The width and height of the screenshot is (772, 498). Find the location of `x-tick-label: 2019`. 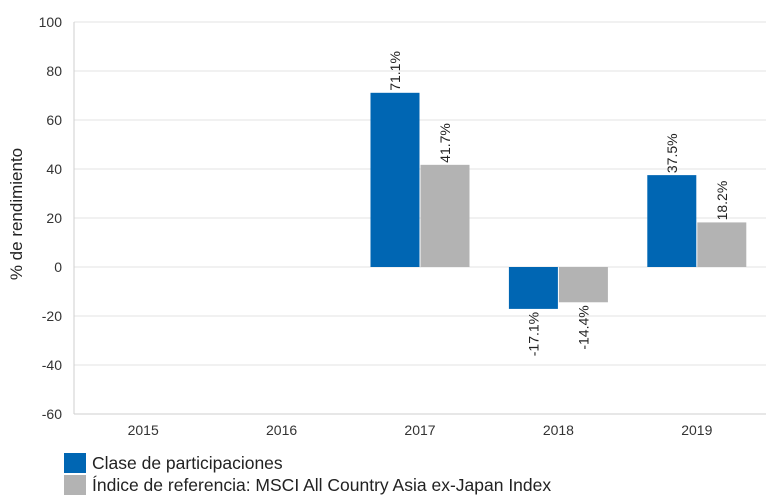

x-tick-label: 2019 is located at coordinates (696, 430).